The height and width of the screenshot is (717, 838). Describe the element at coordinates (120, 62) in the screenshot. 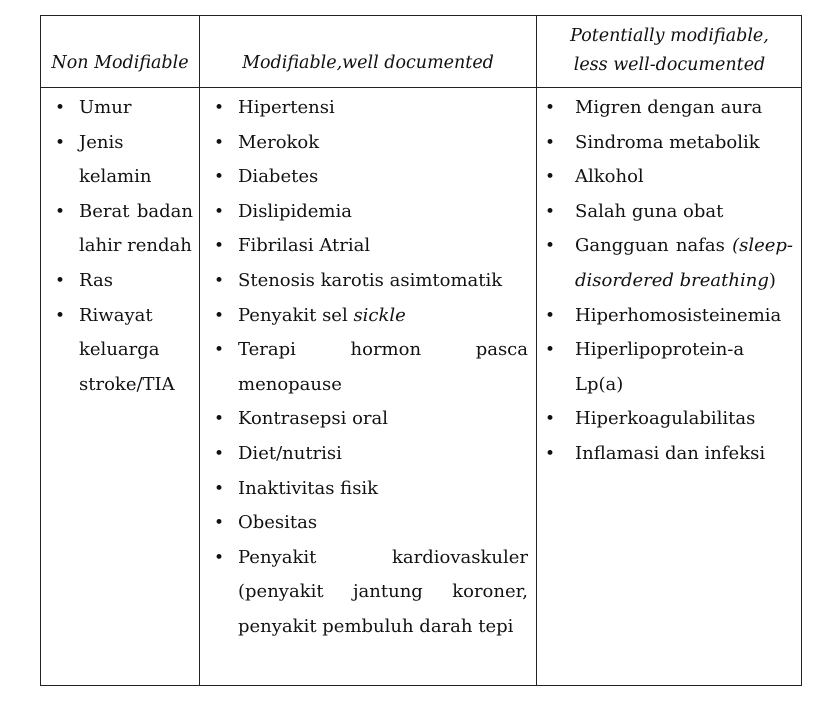

I see `column-header-line: Non Modifiable` at that location.